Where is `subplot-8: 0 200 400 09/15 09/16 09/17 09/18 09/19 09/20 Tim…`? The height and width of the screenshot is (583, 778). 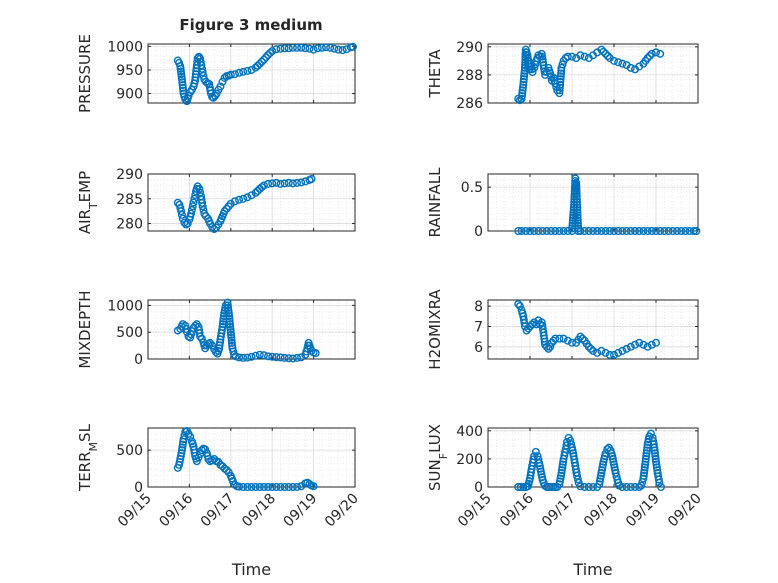 subplot-8: 0 200 400 09/15 09/16 09/17 09/18 09/19 09/20 Tim… is located at coordinates (565, 501).